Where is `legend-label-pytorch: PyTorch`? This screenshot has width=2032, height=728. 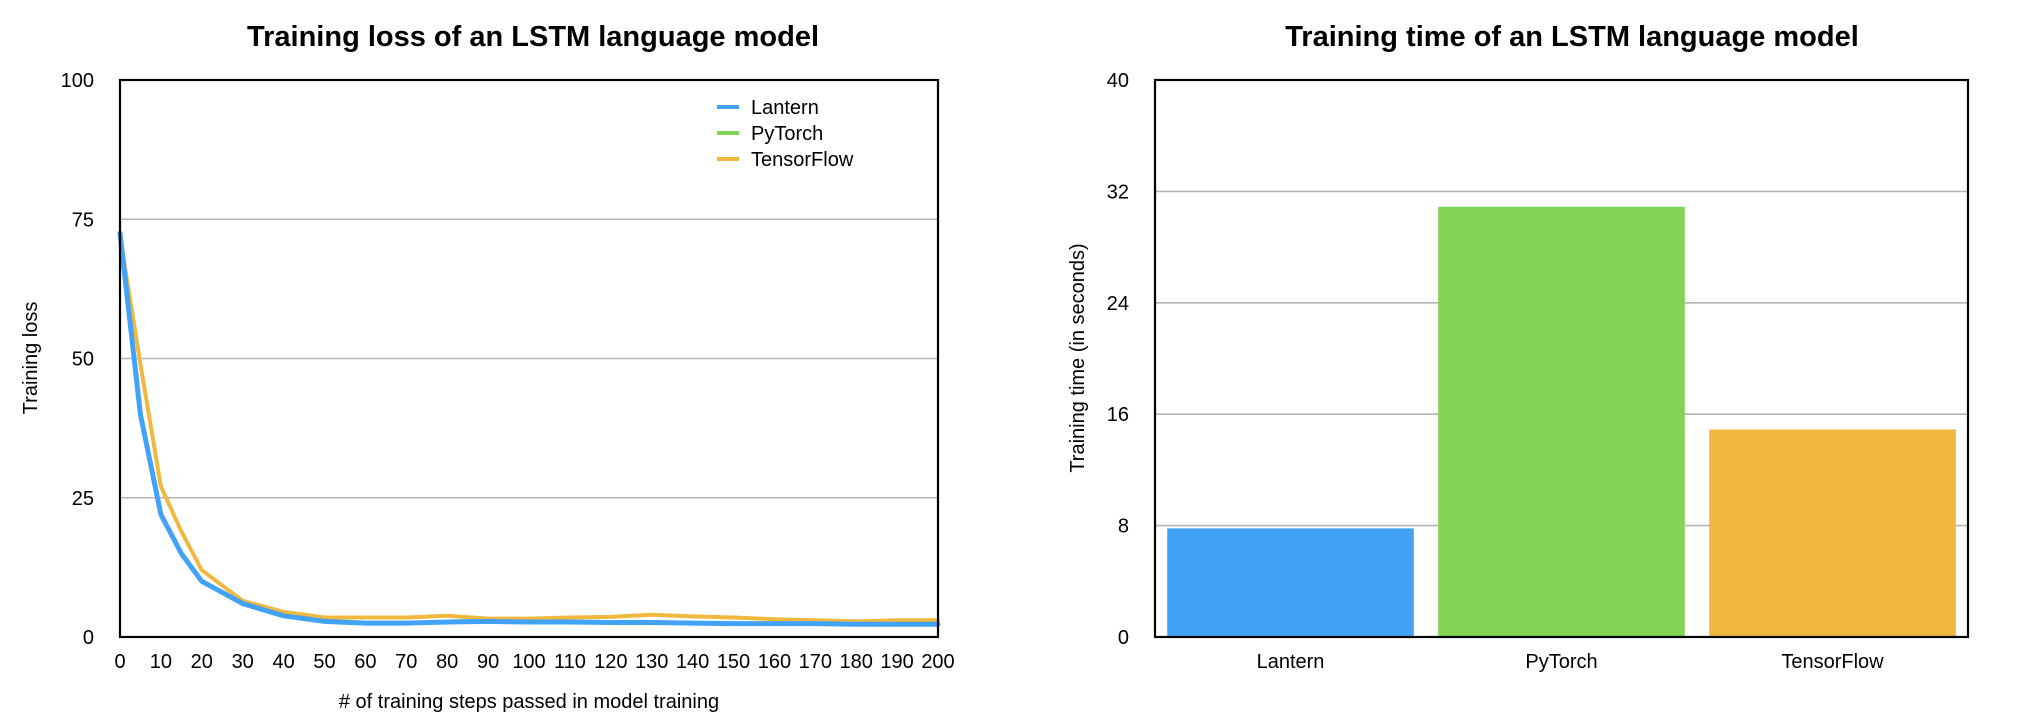 legend-label-pytorch: PyTorch is located at coordinates (787, 134).